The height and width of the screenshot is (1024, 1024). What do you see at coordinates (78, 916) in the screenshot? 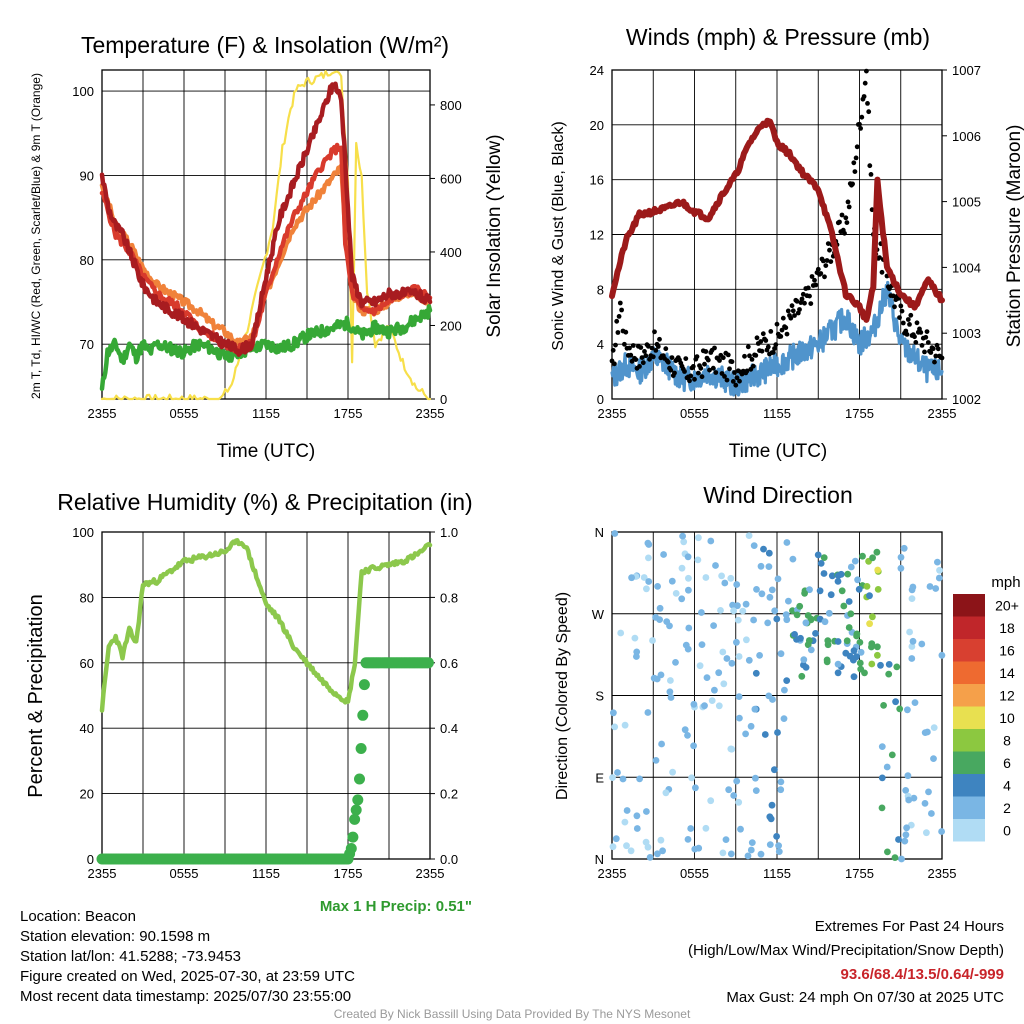
I see `info-location: Location: Beacon` at bounding box center [78, 916].